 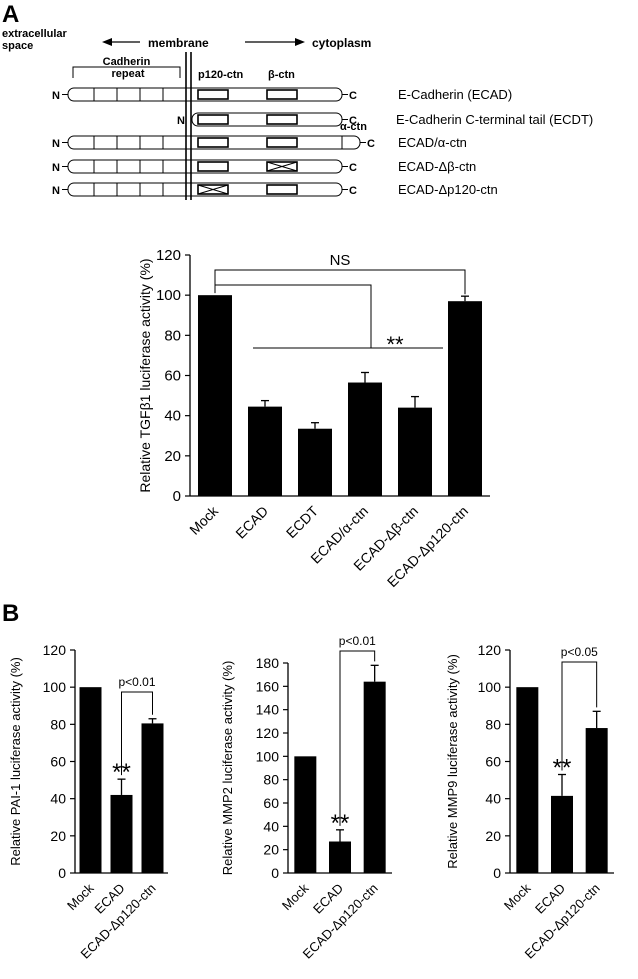 I want to click on arrow-right-head, so click(x=300, y=42).